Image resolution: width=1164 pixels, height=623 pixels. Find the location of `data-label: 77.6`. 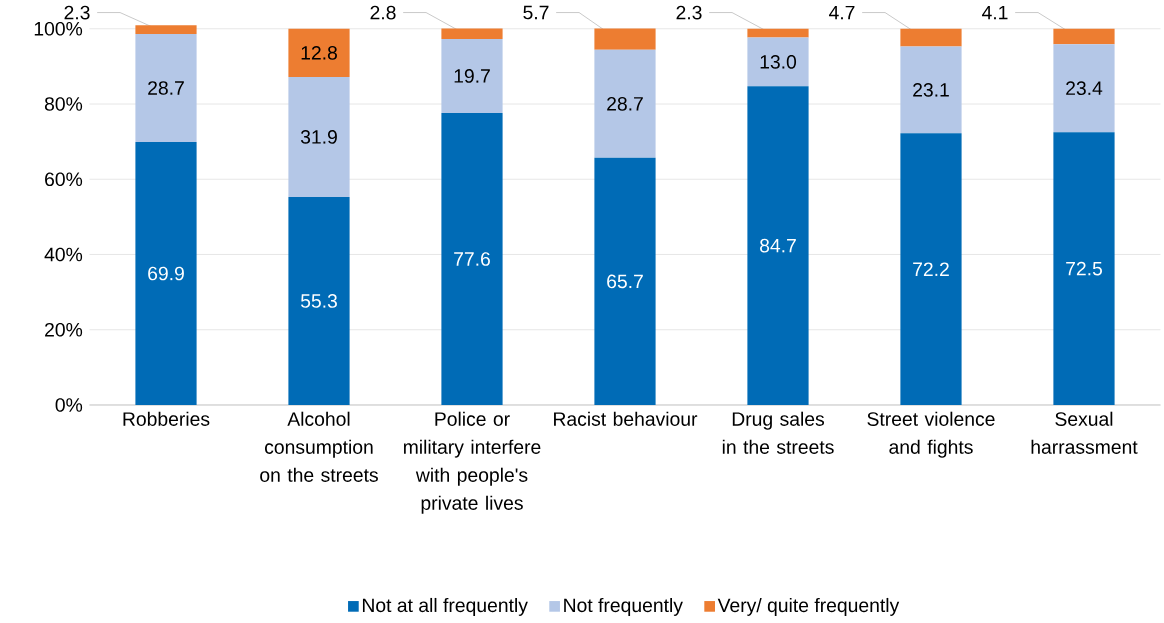

data-label: 77.6 is located at coordinates (472, 259).